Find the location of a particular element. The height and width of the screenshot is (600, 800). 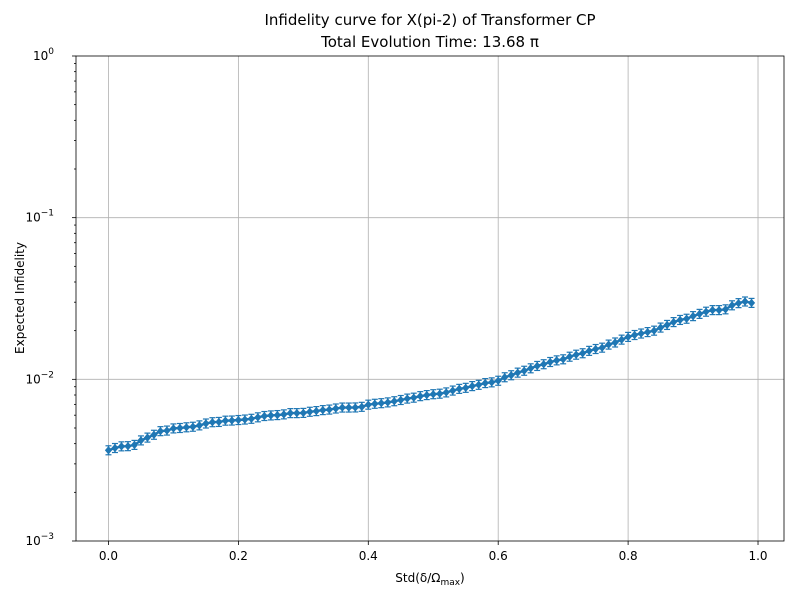

x-tick-label: 0.6 is located at coordinates (498, 556).